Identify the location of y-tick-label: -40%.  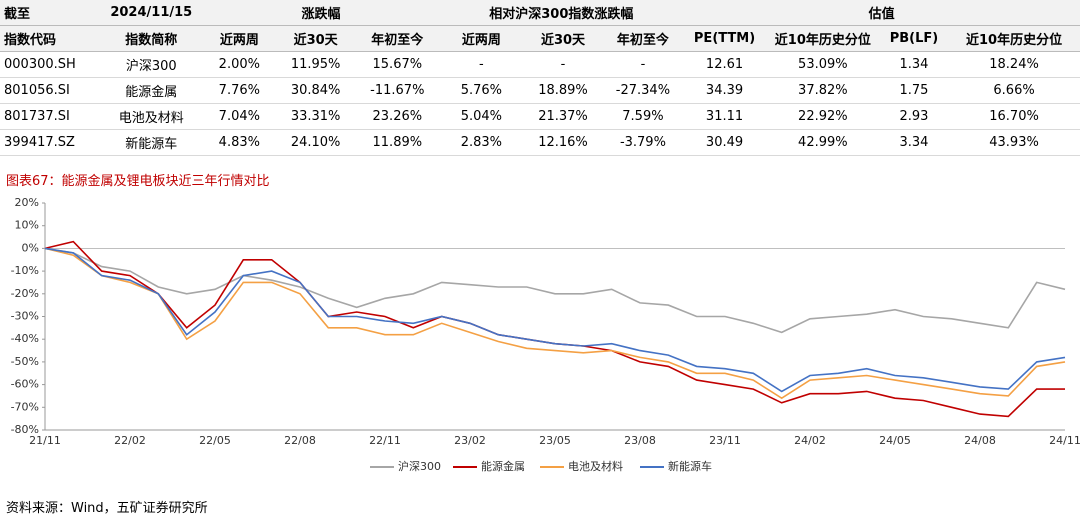
(25, 338).